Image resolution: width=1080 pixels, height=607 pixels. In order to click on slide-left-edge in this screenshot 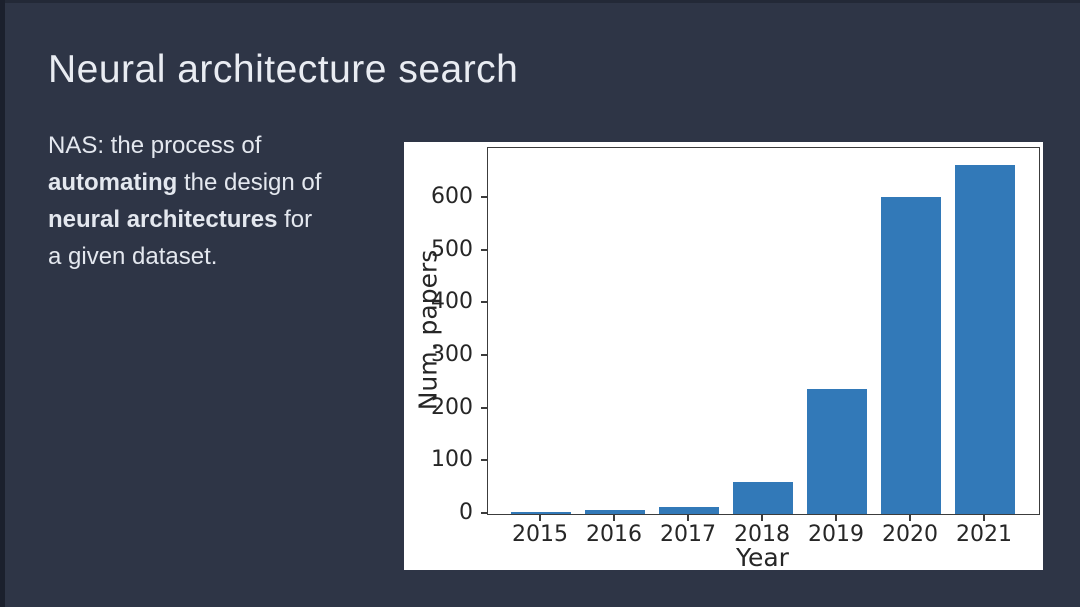, I will do `click(2, 303)`.